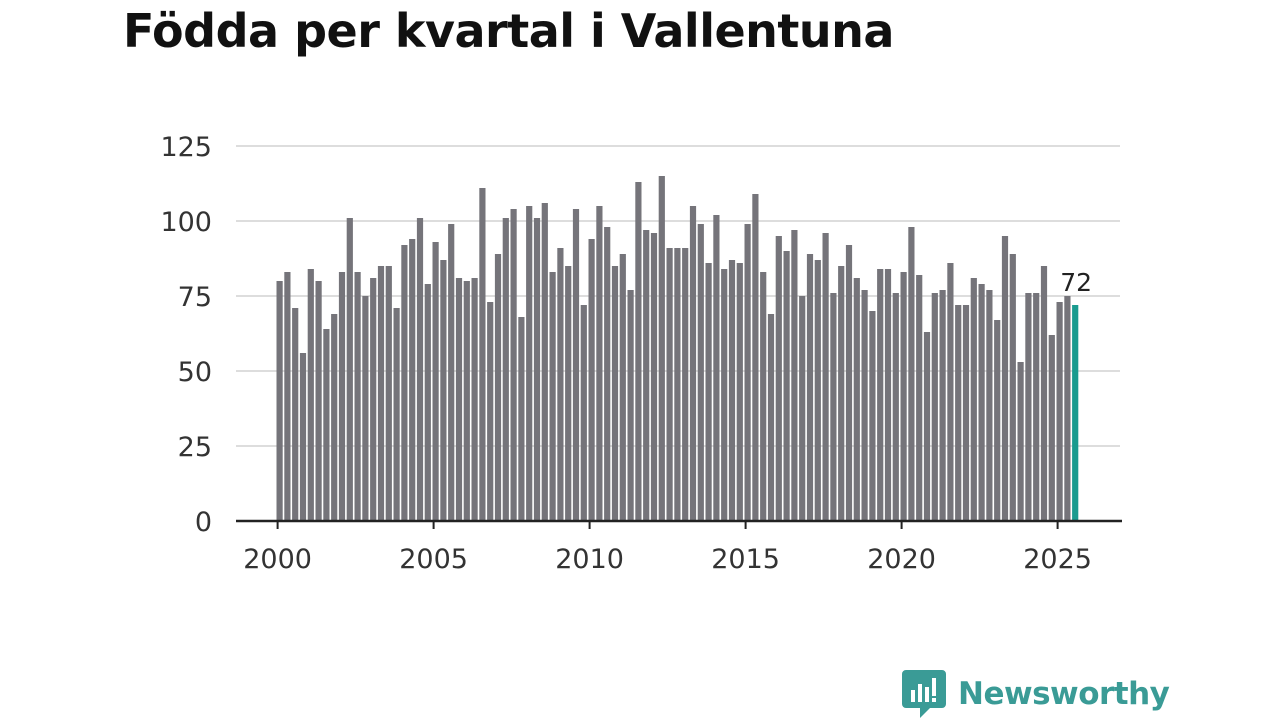 The width and height of the screenshot is (1280, 720). What do you see at coordinates (924, 694) in the screenshot?
I see `newsworthy-logo-icon` at bounding box center [924, 694].